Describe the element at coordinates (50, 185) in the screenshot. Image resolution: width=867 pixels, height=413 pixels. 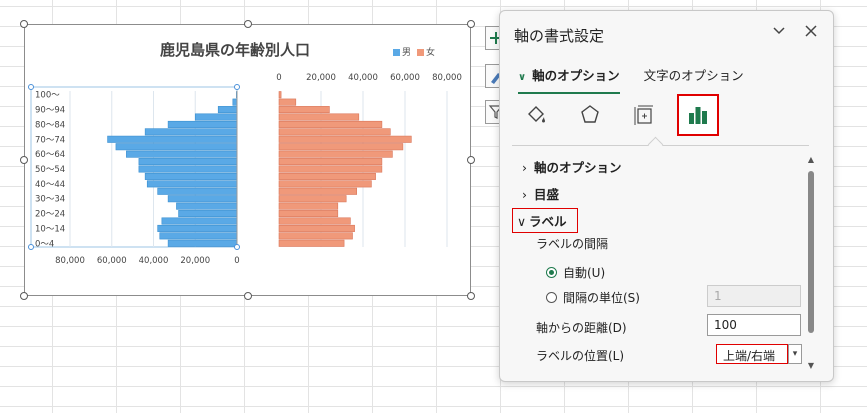
I see `category-label: 40～44` at that location.